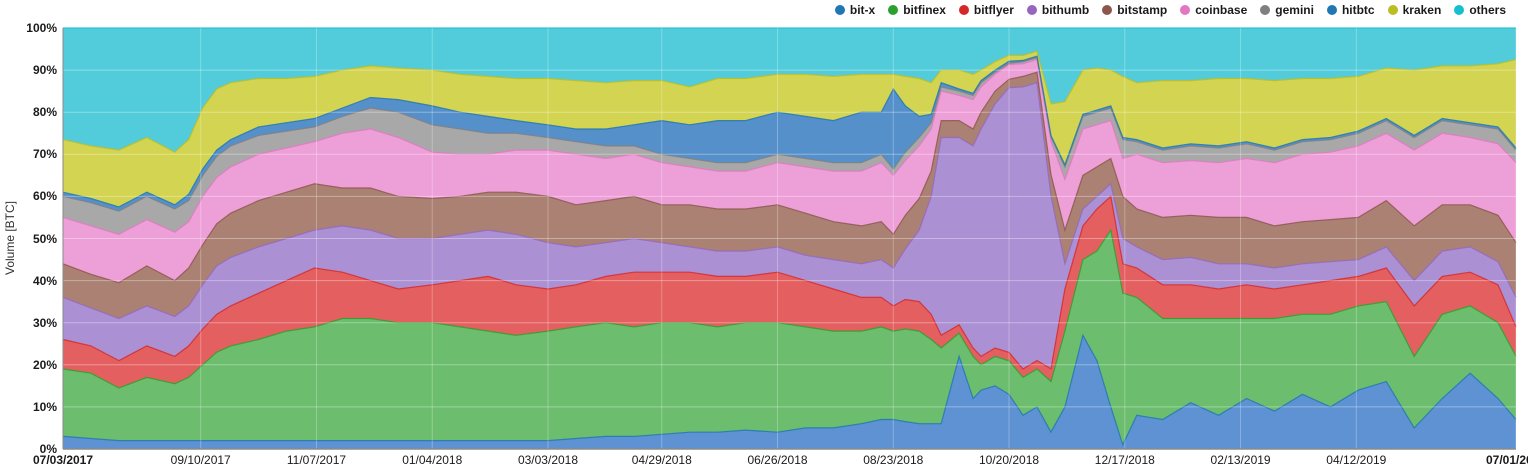 This screenshot has height=475, width=1528. I want to click on y-tick-label: 90%, so click(44, 70).